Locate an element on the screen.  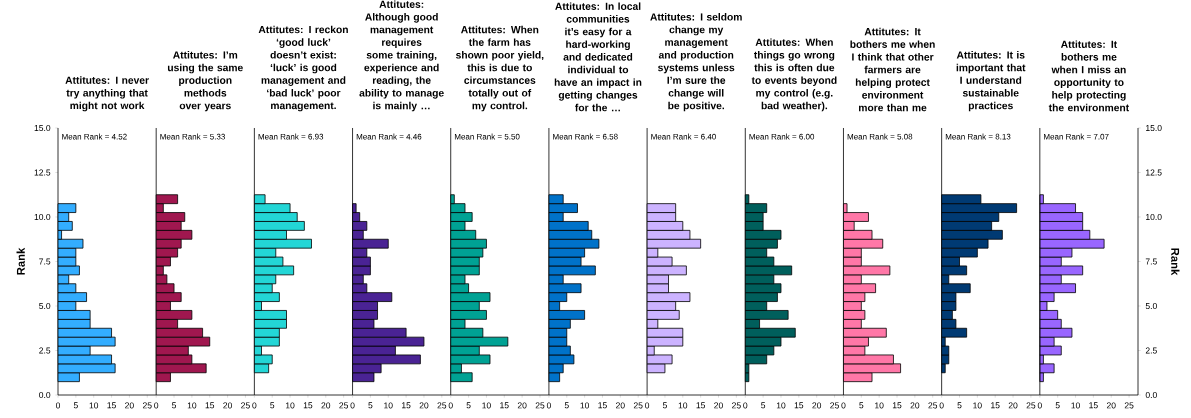
y2-tick-label: 10.0 is located at coordinates (1154, 217).